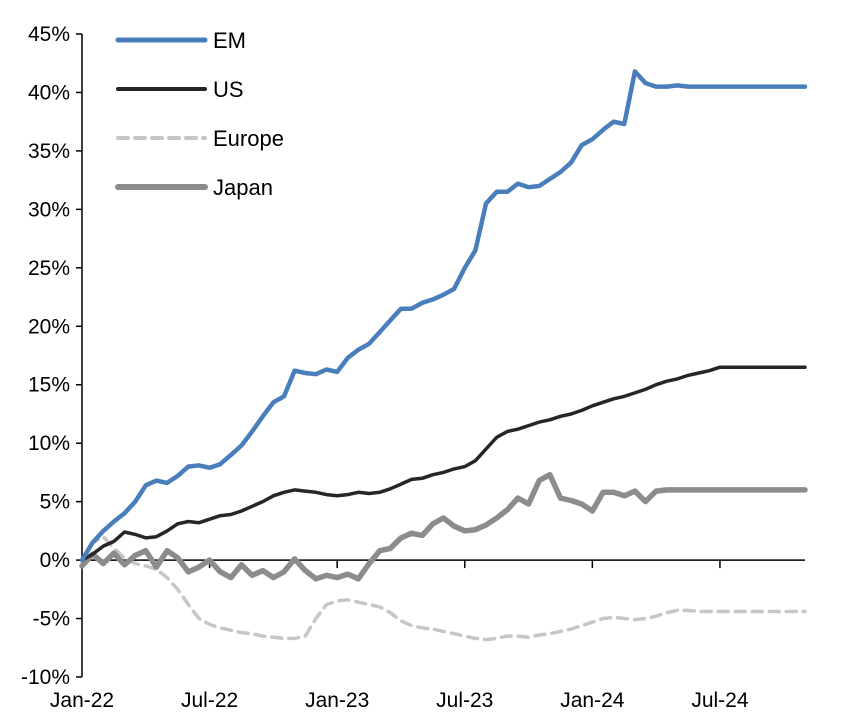 The image size is (852, 720). Describe the element at coordinates (243, 187) in the screenshot. I see `legend-label-japan: Japan` at that location.